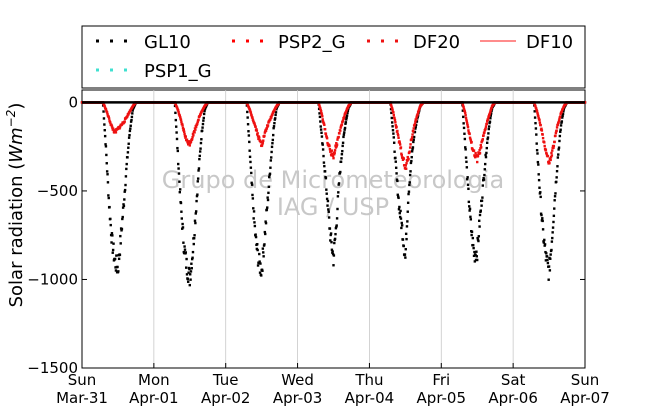 The image size is (650, 409). Describe the element at coordinates (154, 398) in the screenshot. I see `x-tick-label-date: Apr-01` at that location.